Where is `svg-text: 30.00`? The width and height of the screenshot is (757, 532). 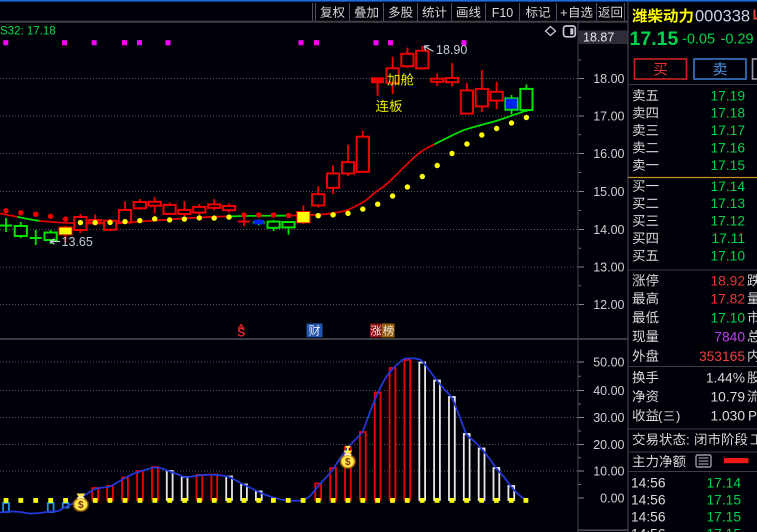
svg-text: 30.00 is located at coordinates (608, 418).